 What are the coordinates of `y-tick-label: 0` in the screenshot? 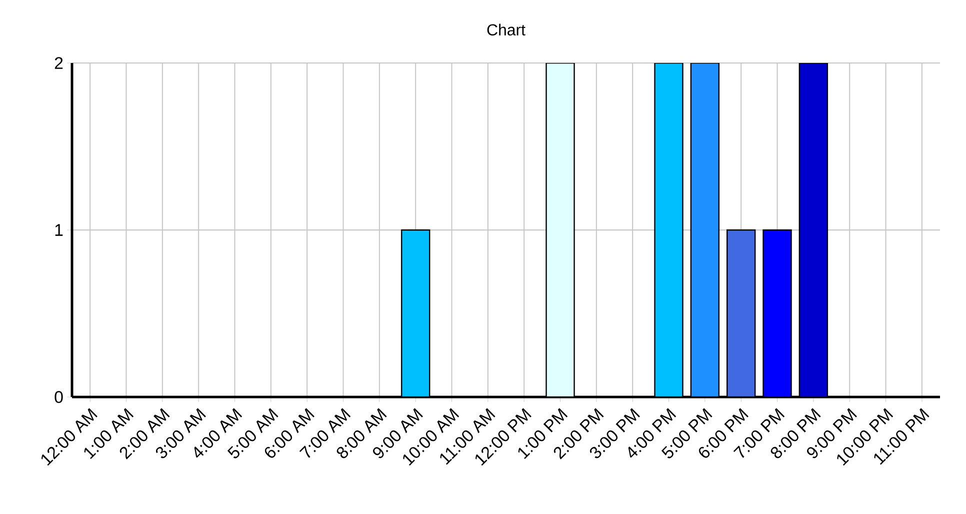 It's located at (58, 397).